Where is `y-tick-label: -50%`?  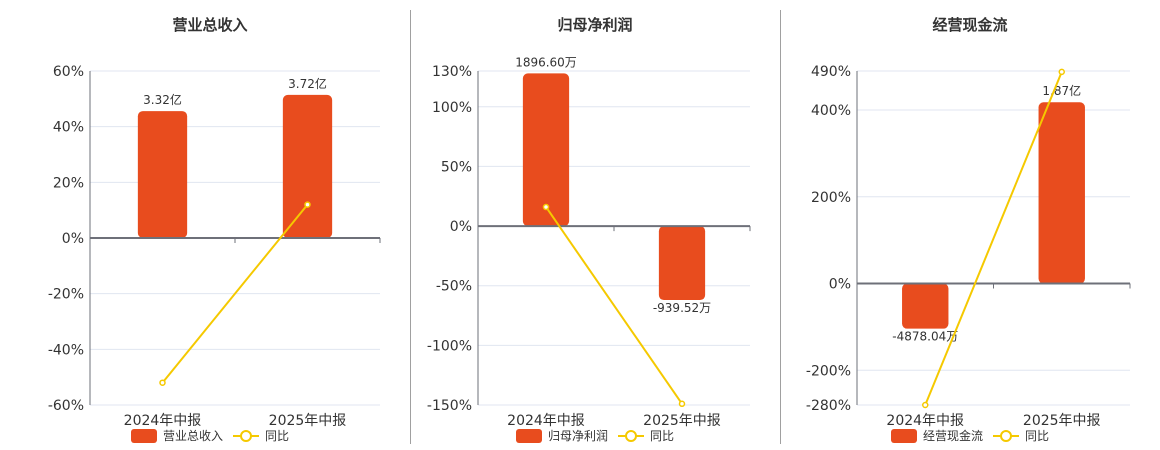 y-tick-label: -50% is located at coordinates (454, 287).